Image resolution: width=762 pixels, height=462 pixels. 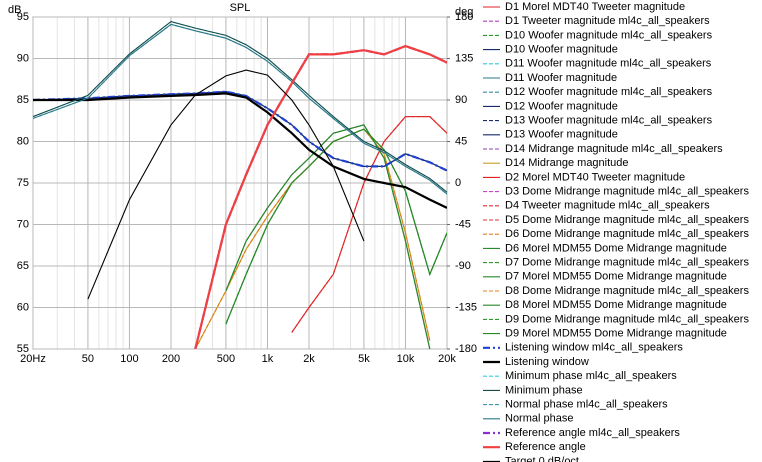 What do you see at coordinates (607, 21) in the screenshot?
I see `legend-label: D1 Tweeter magnitude ml4c_all_speakers` at bounding box center [607, 21].